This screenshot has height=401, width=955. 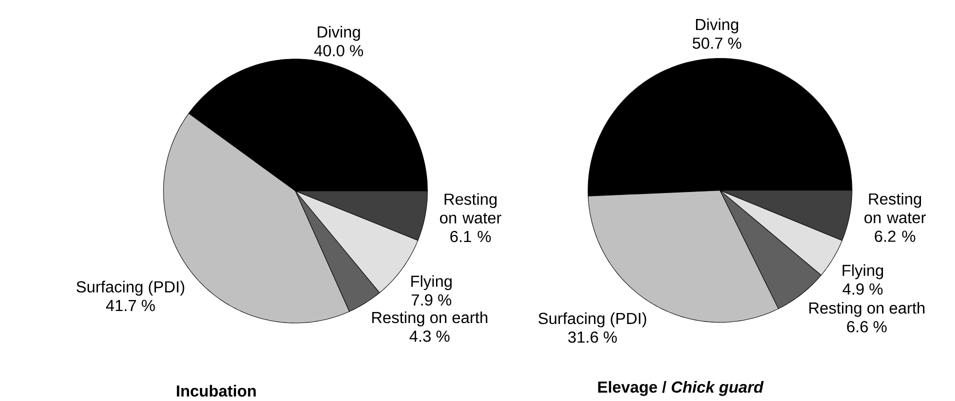 I want to click on data-label: 6.2 %, so click(x=895, y=236).